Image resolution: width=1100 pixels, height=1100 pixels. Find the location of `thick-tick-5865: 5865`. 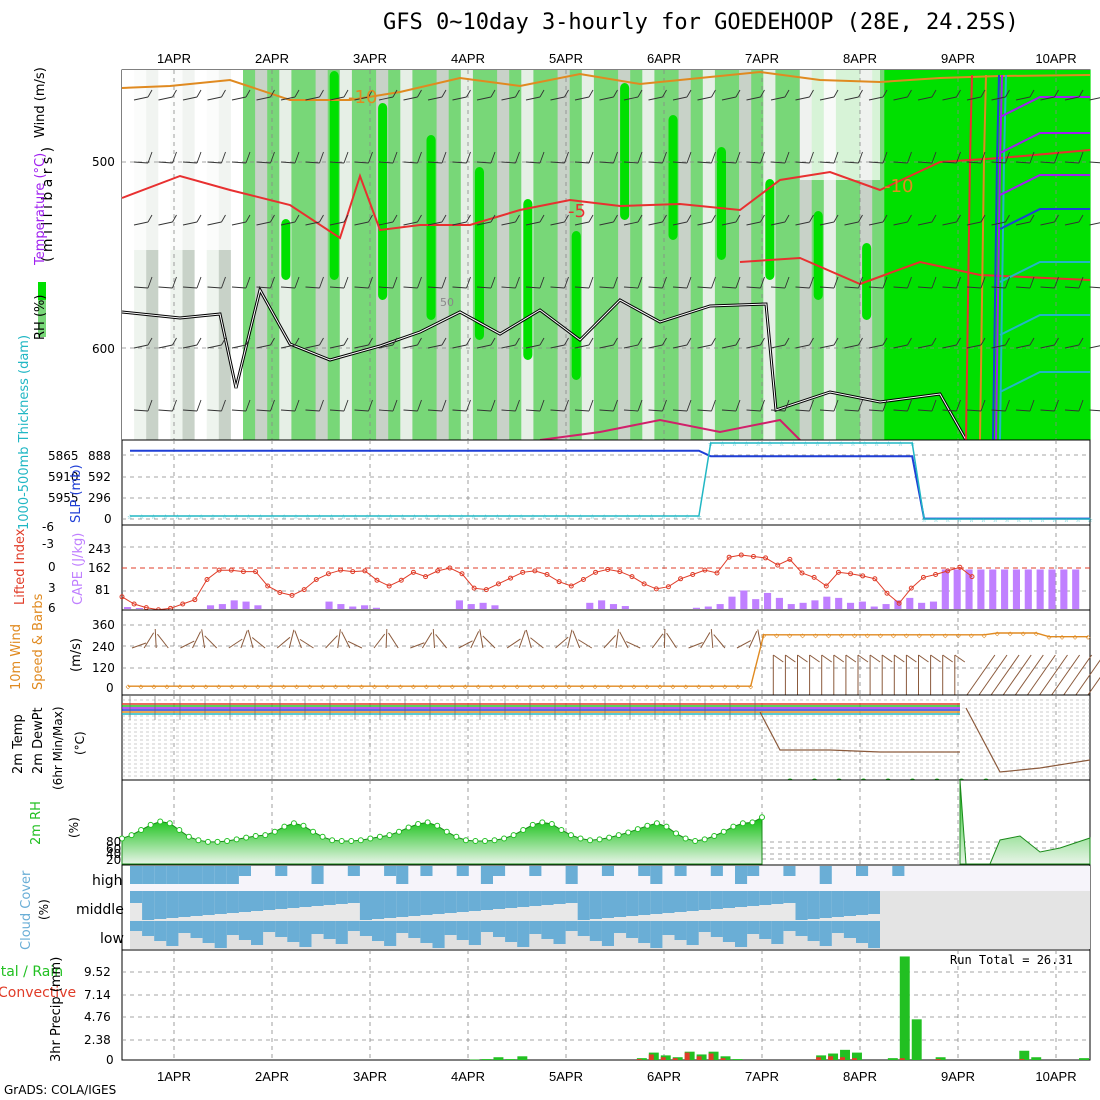

thick-tick-5865: 5865 is located at coordinates (63, 456).